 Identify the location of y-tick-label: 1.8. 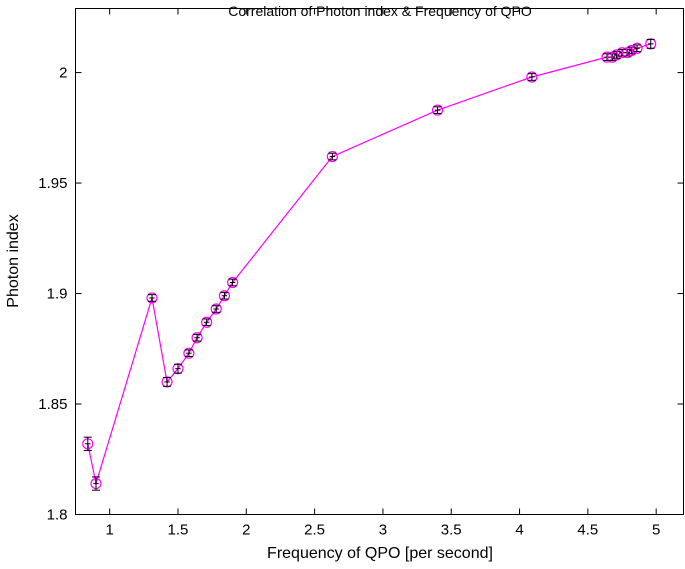
(57, 515).